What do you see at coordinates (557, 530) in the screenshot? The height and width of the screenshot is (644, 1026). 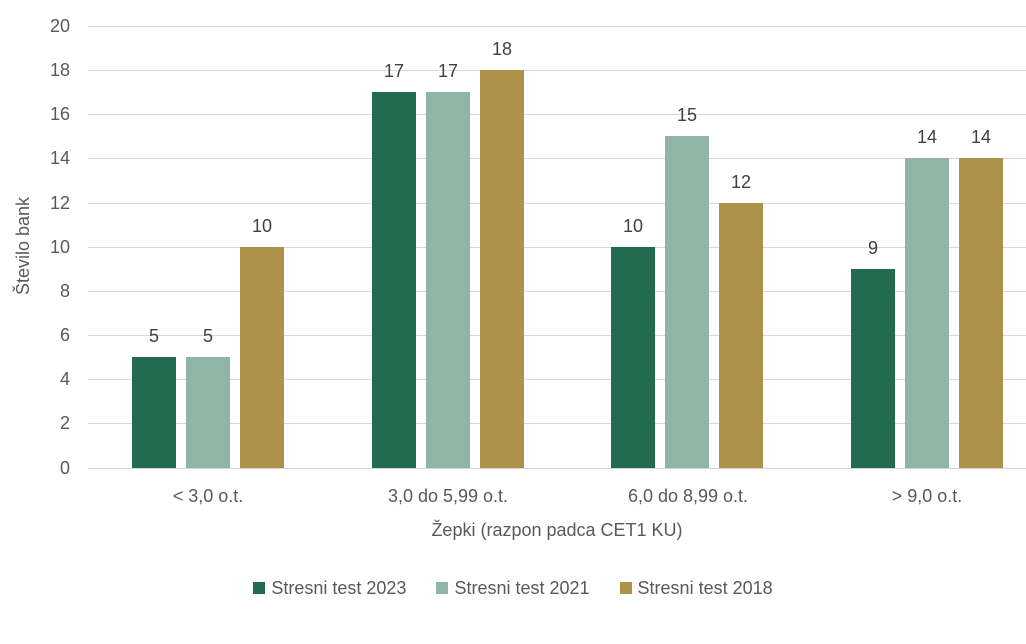 I see `x-axis-title: Žepki (razpon padca CET1 KU)` at bounding box center [557, 530].